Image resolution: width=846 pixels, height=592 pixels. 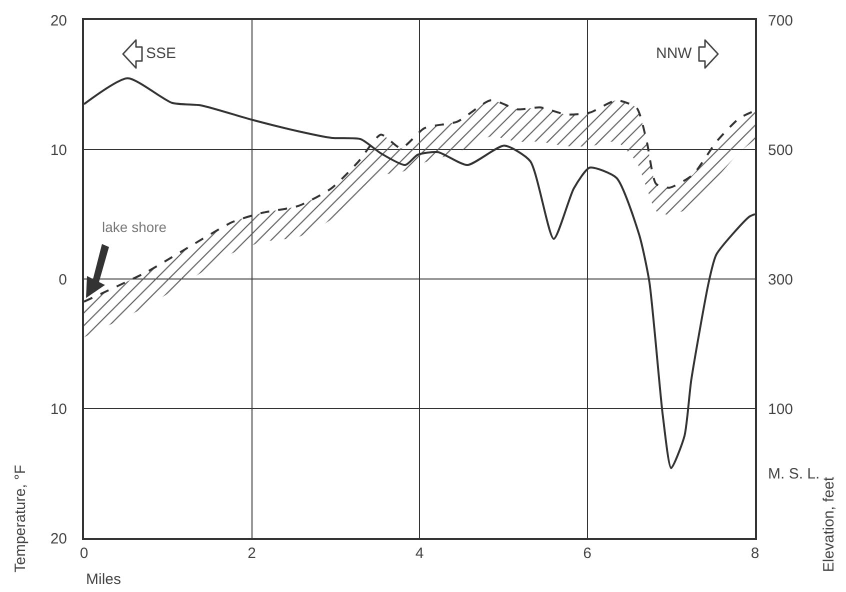 I want to click on y-tick-label: 0, so click(x=62, y=279).